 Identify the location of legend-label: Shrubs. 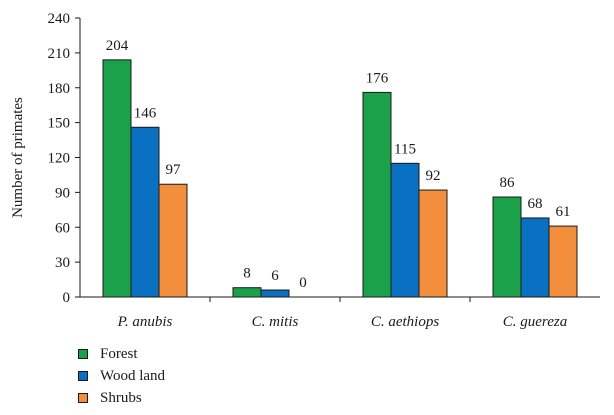
(121, 398).